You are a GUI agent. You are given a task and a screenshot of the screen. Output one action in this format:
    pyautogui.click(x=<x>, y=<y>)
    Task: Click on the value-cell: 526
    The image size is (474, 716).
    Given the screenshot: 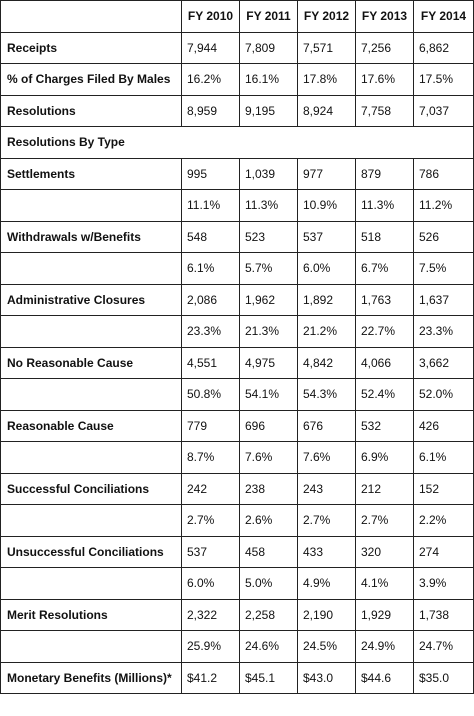 What is the action you would take?
    pyautogui.click(x=443, y=236)
    